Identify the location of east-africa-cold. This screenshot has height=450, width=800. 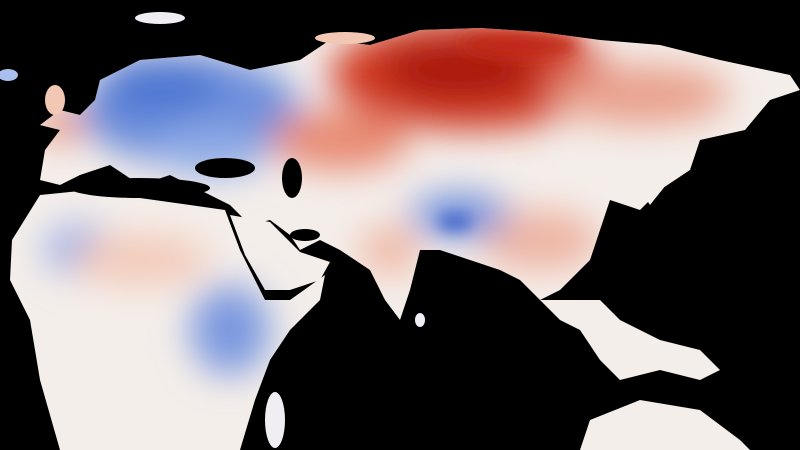
(230, 330).